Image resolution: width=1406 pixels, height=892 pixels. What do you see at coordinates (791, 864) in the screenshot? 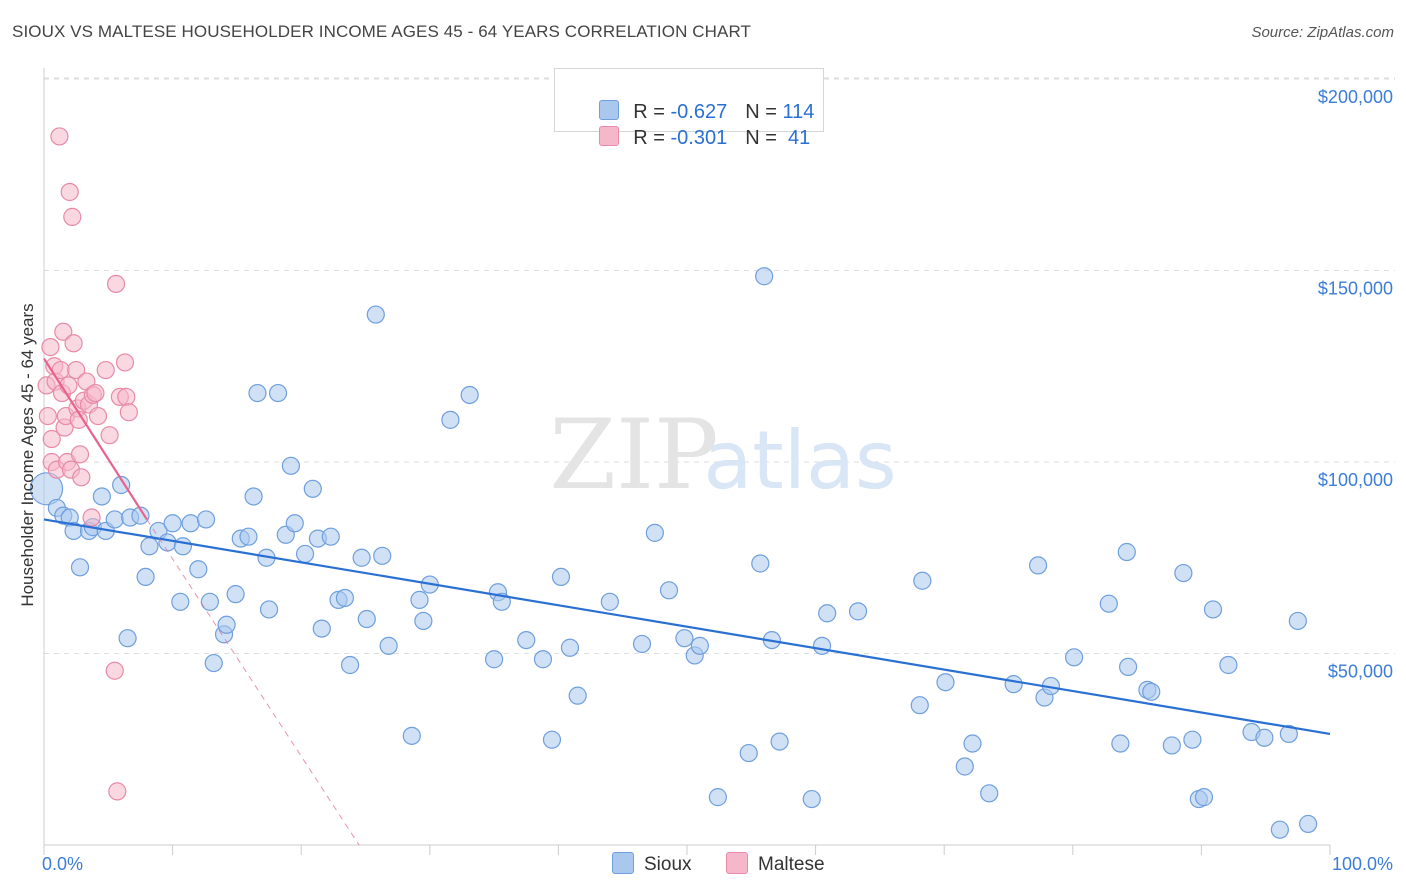
I see `bottom-legend-label: Maltese` at bounding box center [791, 864].